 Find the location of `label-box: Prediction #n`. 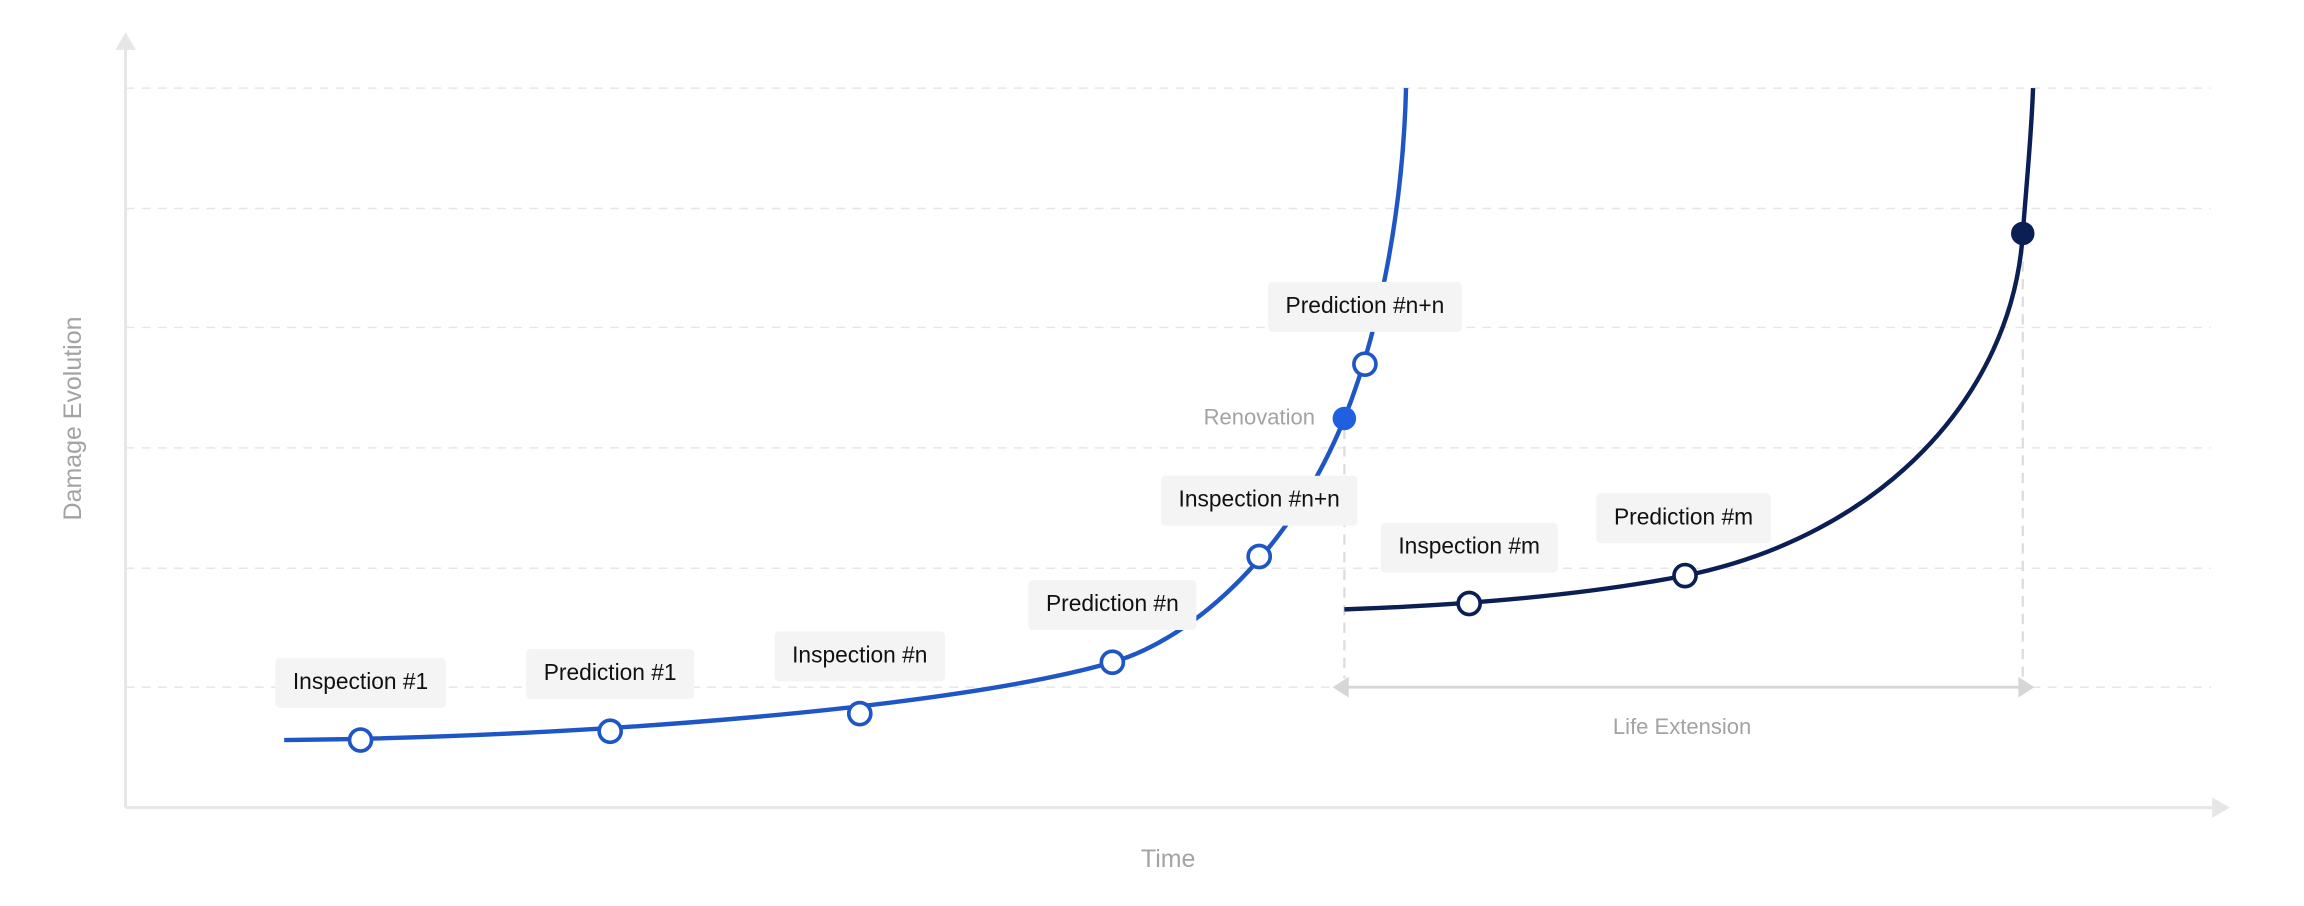

label-box: Prediction #n is located at coordinates (1112, 605).